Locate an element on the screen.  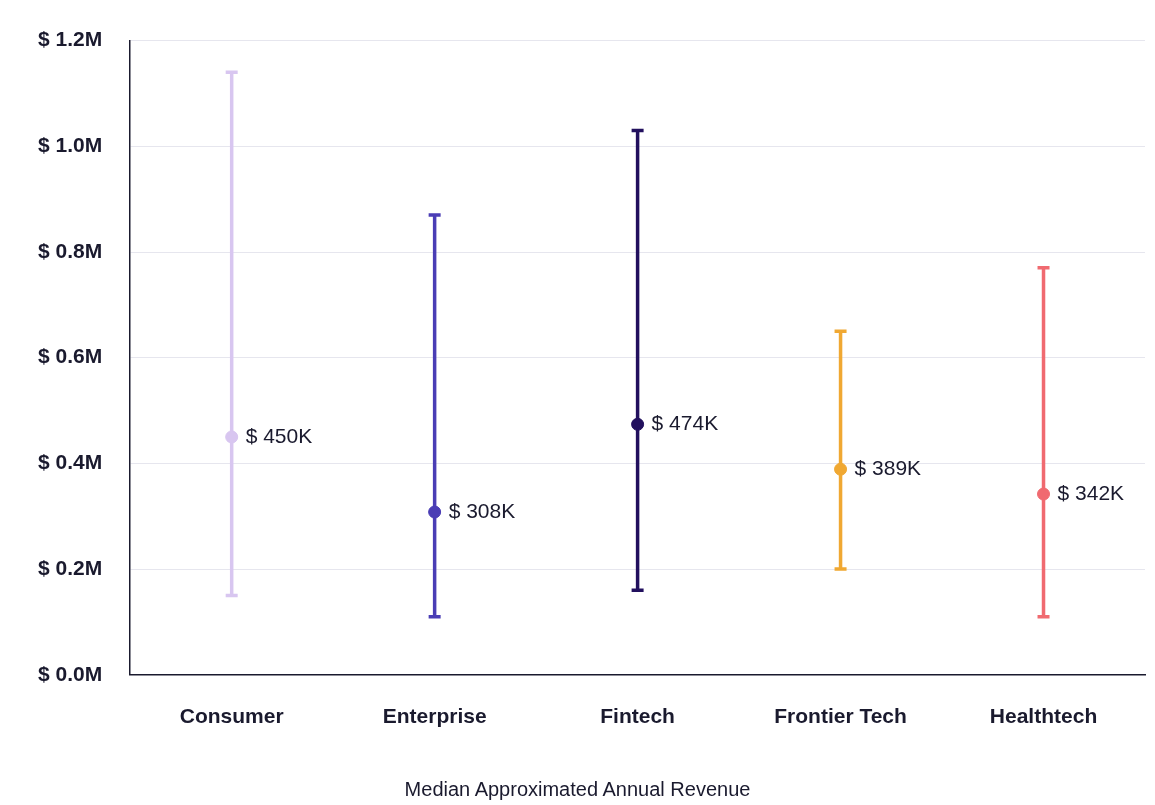
data-label: $ 389K is located at coordinates (888, 468).